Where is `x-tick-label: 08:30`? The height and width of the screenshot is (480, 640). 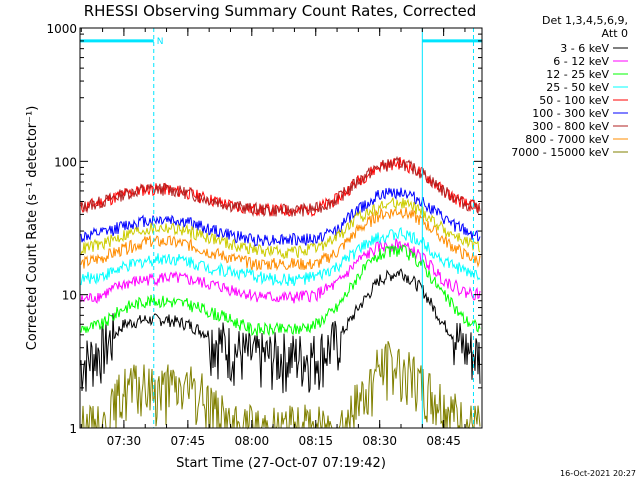 x-tick-label: 08:30 is located at coordinates (379, 441).